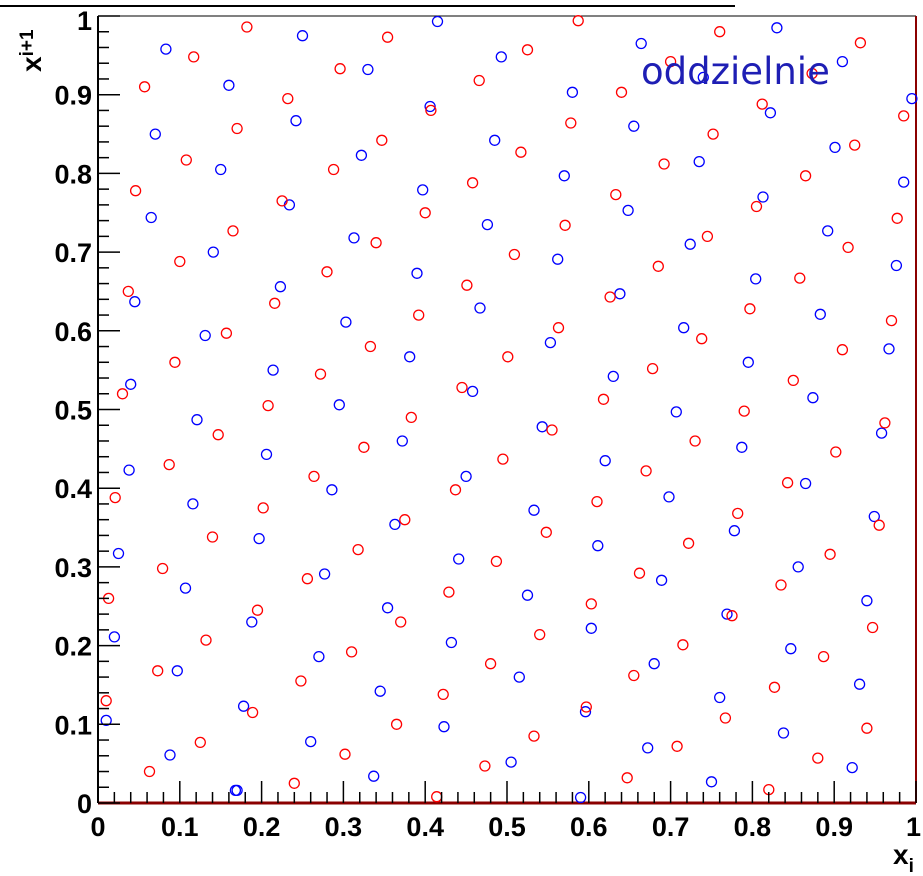 The image size is (923, 876). I want to click on y-tick-label-2: 0.2, so click(73, 647).